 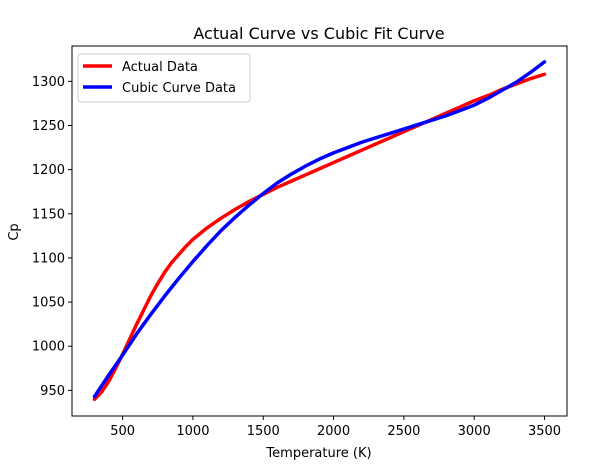 What do you see at coordinates (48, 126) in the screenshot?
I see `y-tick-label: 1250` at bounding box center [48, 126].